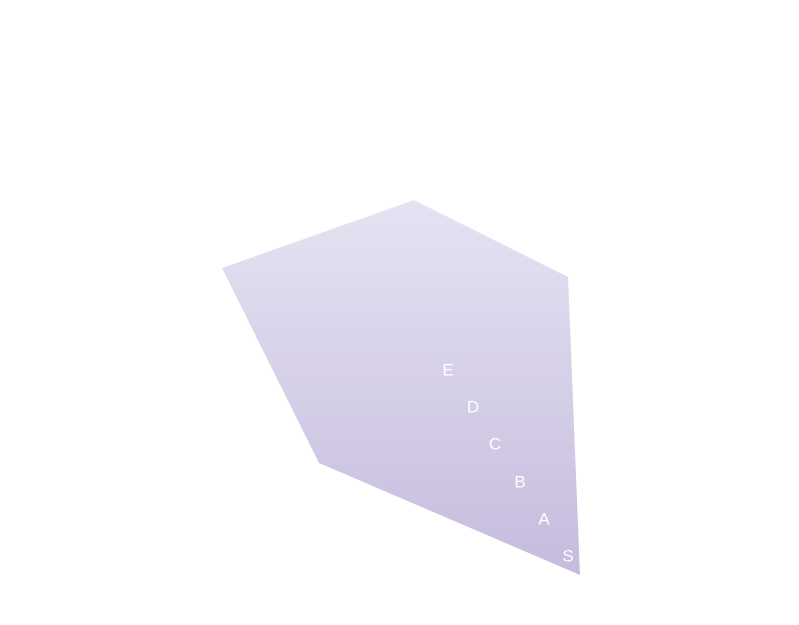 This screenshot has width=799, height=625. What do you see at coordinates (447, 370) in the screenshot?
I see `label-e: E` at bounding box center [447, 370].